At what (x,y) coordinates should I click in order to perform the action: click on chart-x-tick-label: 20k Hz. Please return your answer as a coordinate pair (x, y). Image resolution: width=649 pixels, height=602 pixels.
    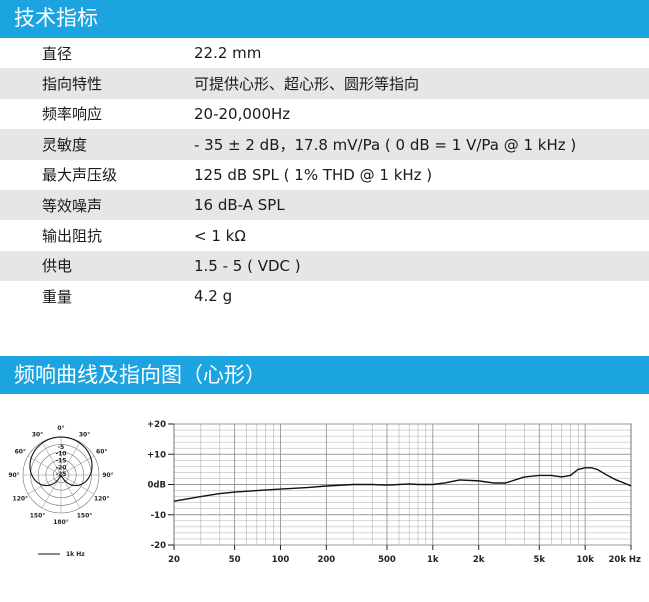
    Looking at the image, I should click on (624, 560).